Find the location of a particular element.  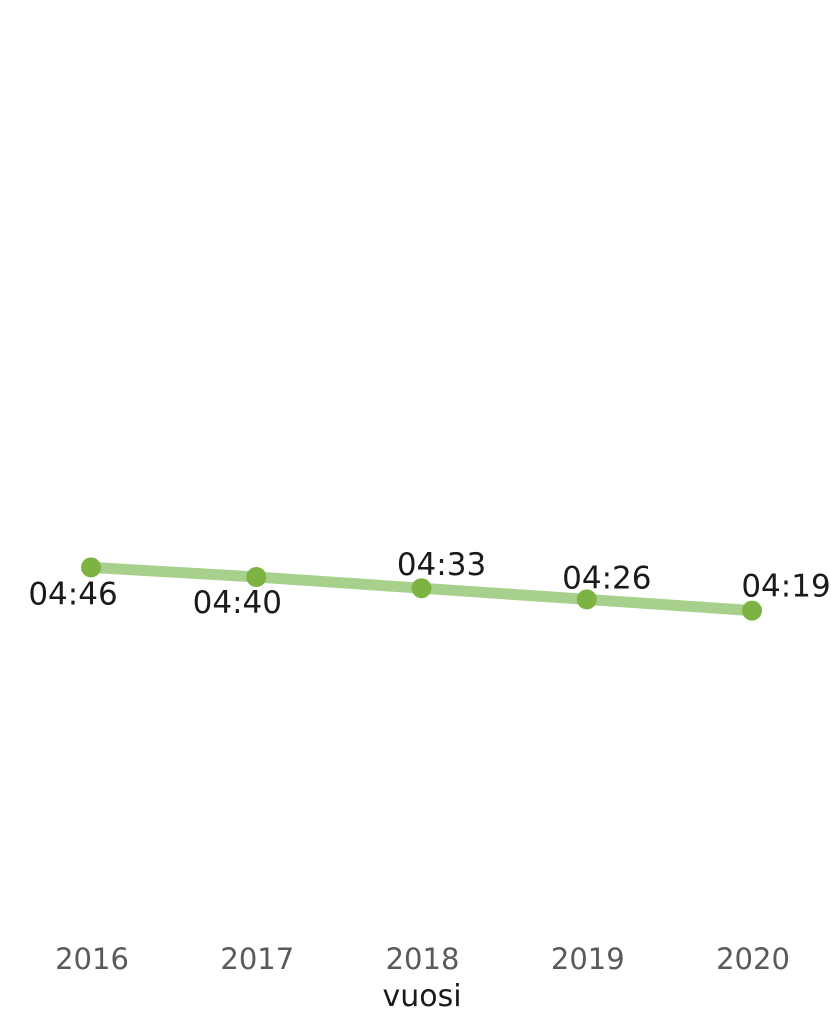

data-label-layer: 04:46 04:40 04:33 04:26 04:19 is located at coordinates (429, 584).